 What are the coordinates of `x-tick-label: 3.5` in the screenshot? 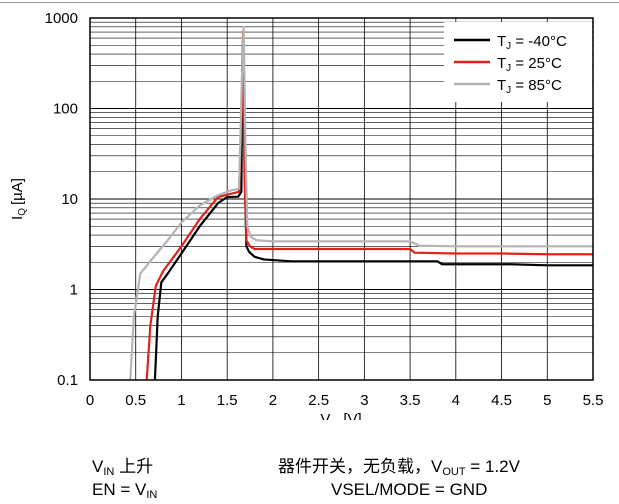 It's located at (410, 400).